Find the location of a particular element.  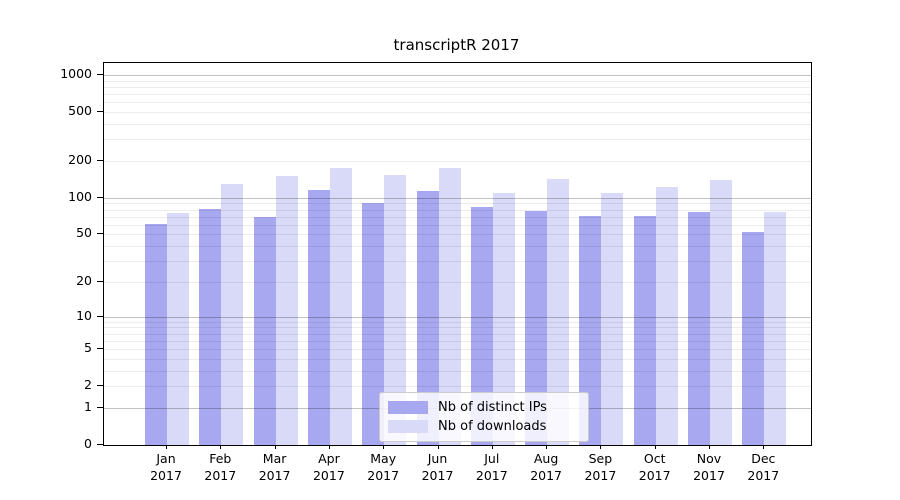

x-tick-mar is located at coordinates (275, 447).